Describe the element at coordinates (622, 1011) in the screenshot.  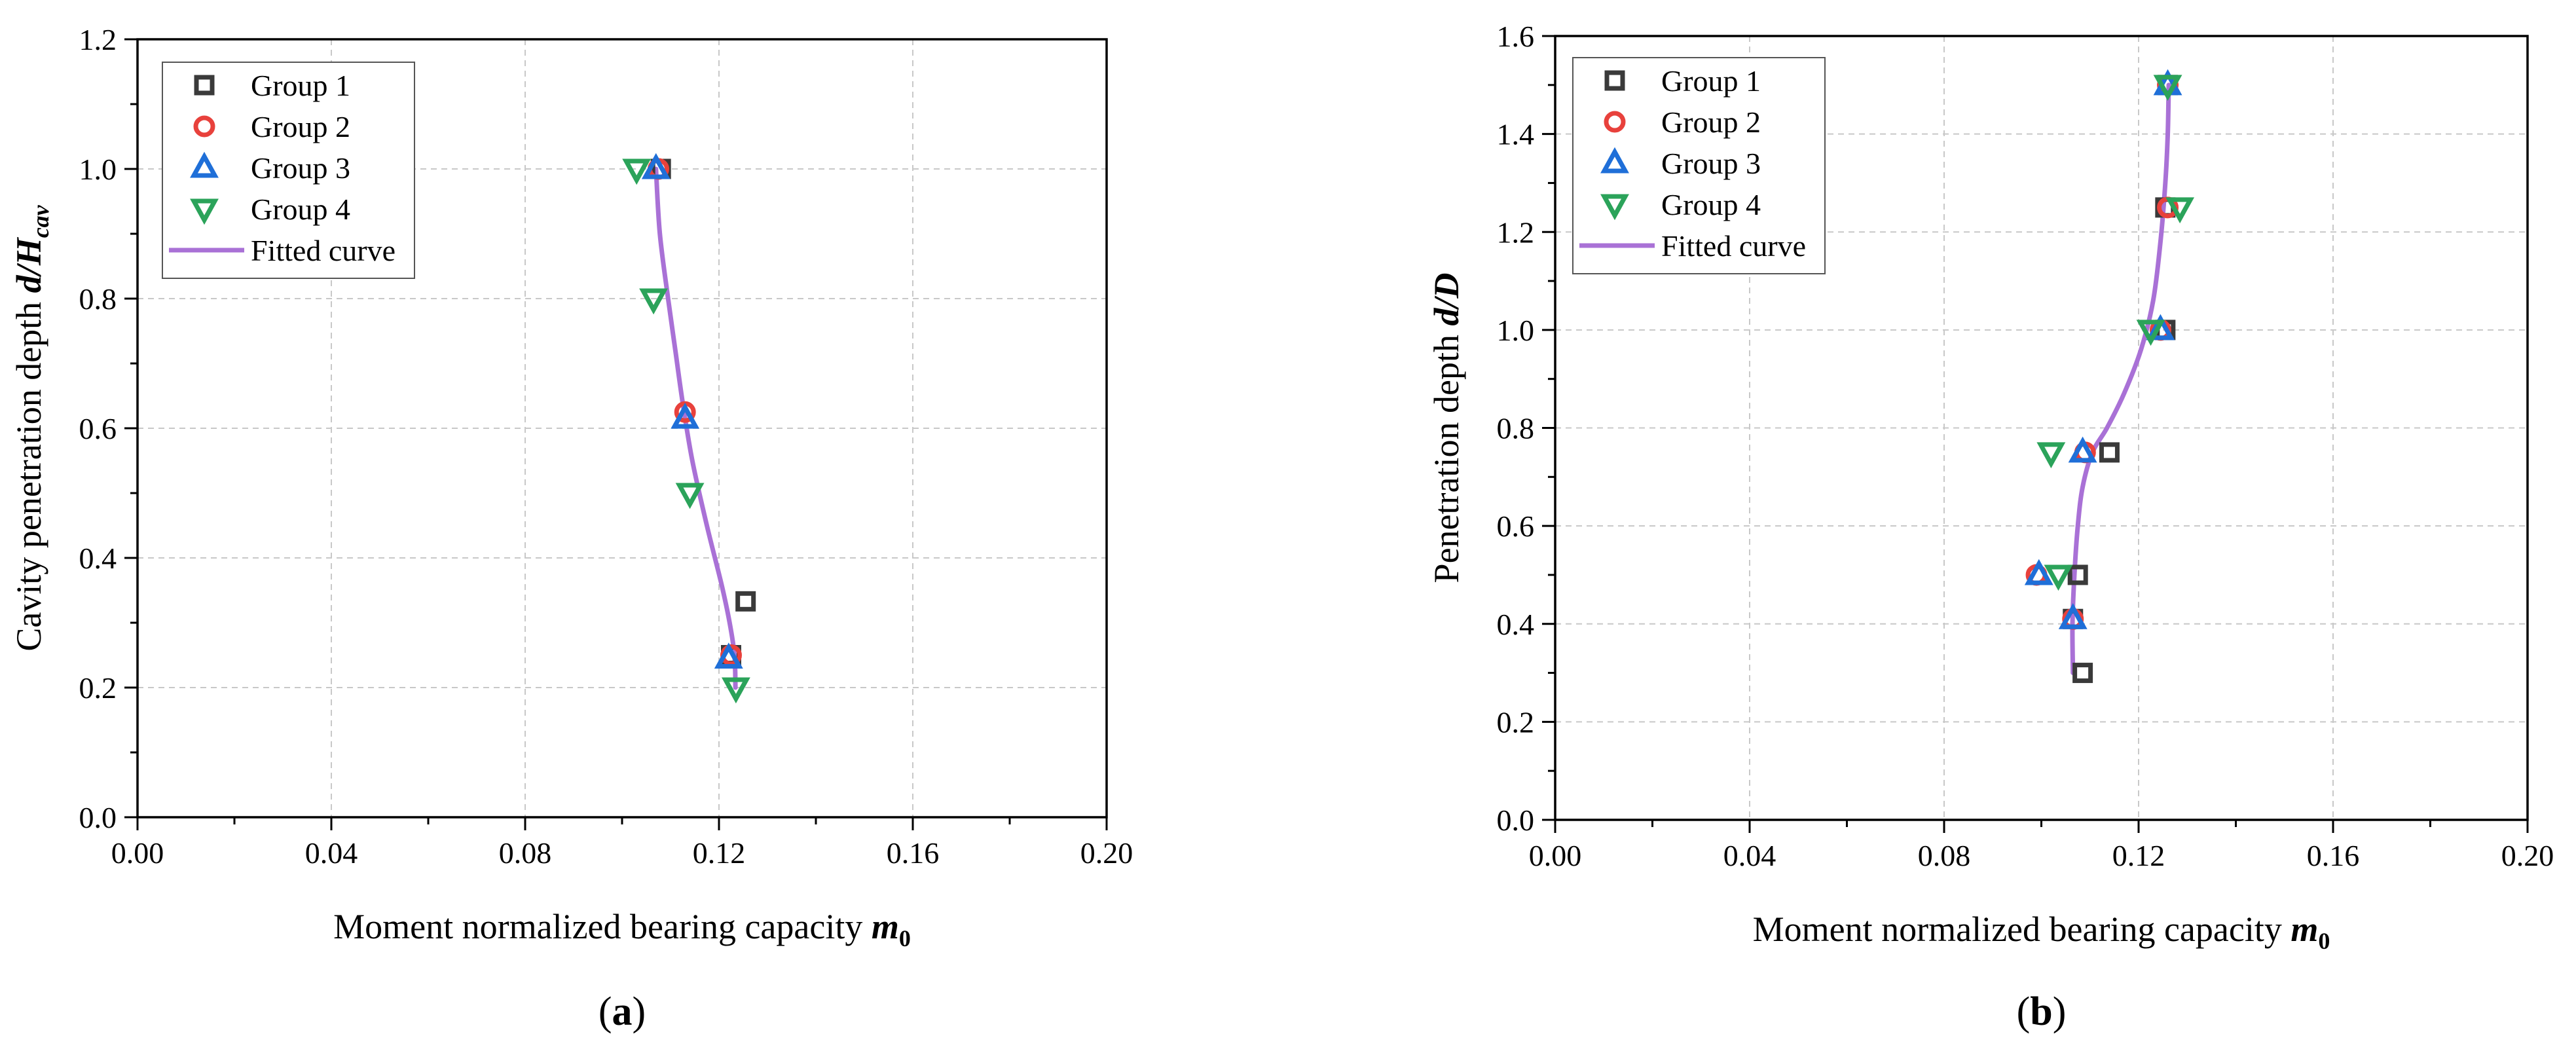
I see `panel-label: (a)` at that location.